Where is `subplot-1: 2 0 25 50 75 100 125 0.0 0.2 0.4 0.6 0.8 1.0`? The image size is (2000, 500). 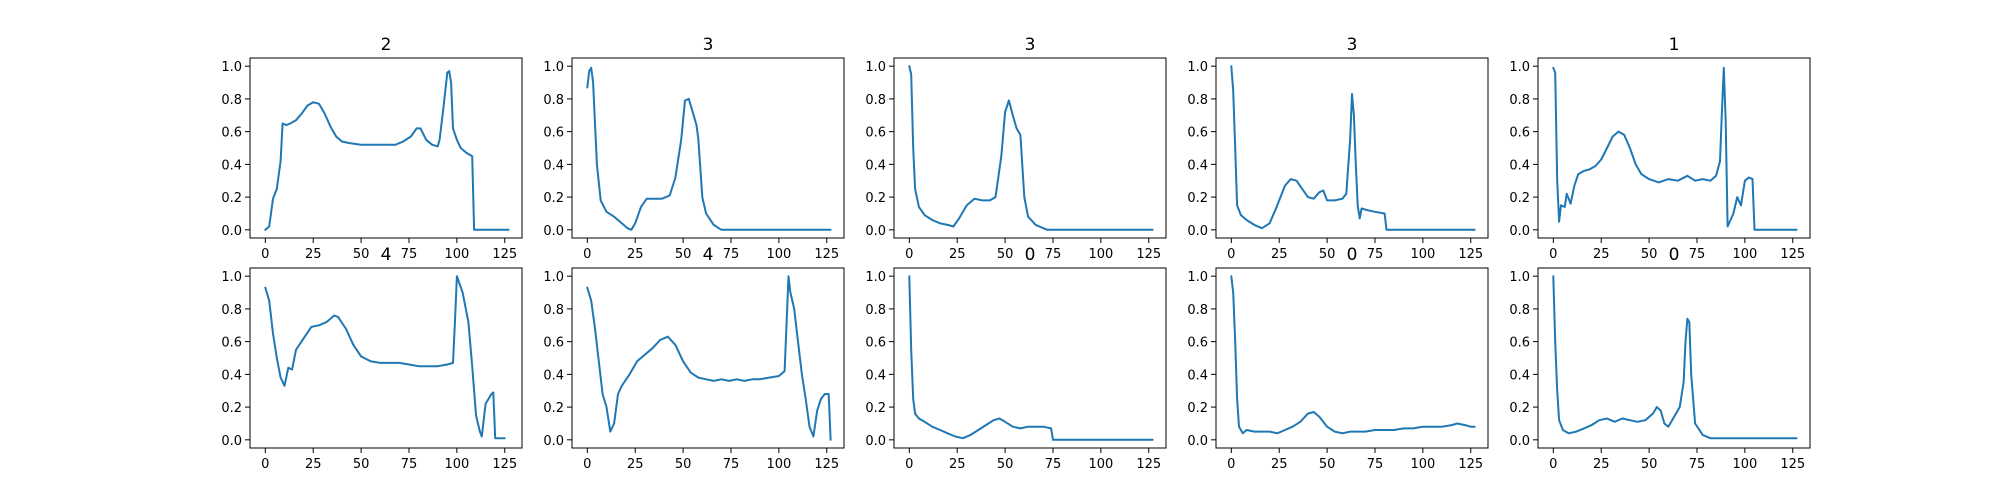 subplot-1: 2 0 25 50 75 100 125 0.0 0.2 0.4 0.6 0.8 1.0 is located at coordinates (372, 148).